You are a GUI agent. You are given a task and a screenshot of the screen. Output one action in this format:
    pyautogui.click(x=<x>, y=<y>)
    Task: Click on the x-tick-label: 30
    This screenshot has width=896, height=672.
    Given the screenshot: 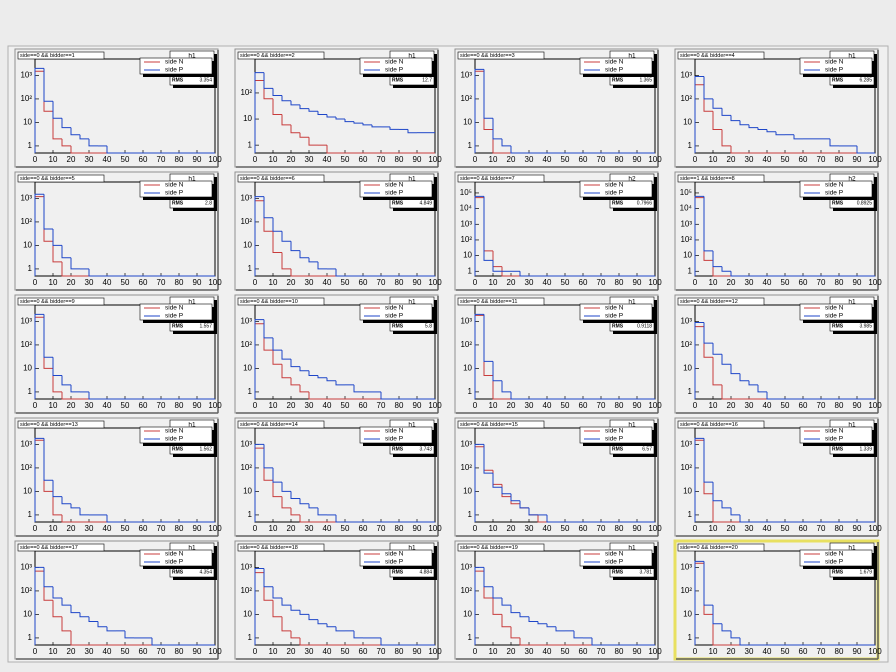 What is the action you would take?
    pyautogui.click(x=309, y=528)
    